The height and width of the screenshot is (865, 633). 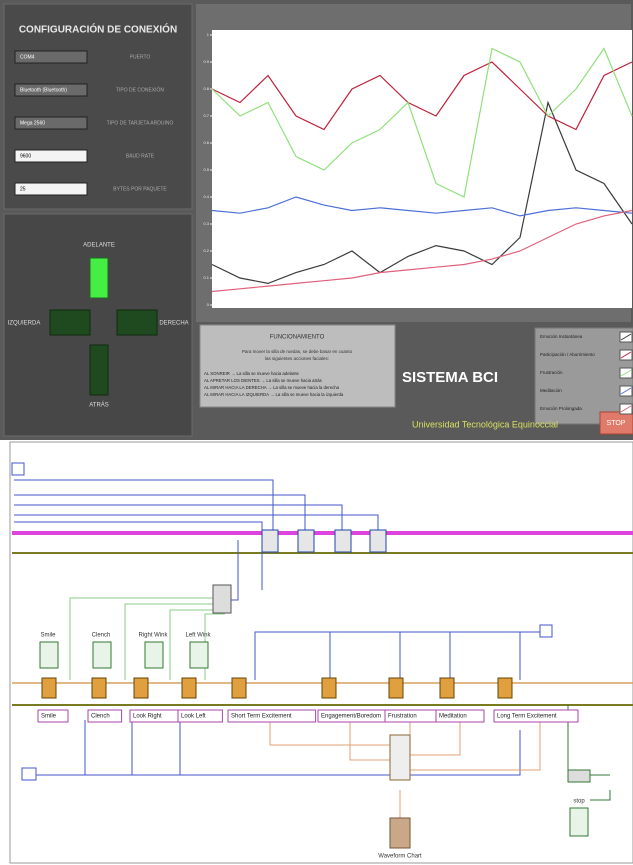 What do you see at coordinates (400, 757) in the screenshot?
I see `bundle` at bounding box center [400, 757].